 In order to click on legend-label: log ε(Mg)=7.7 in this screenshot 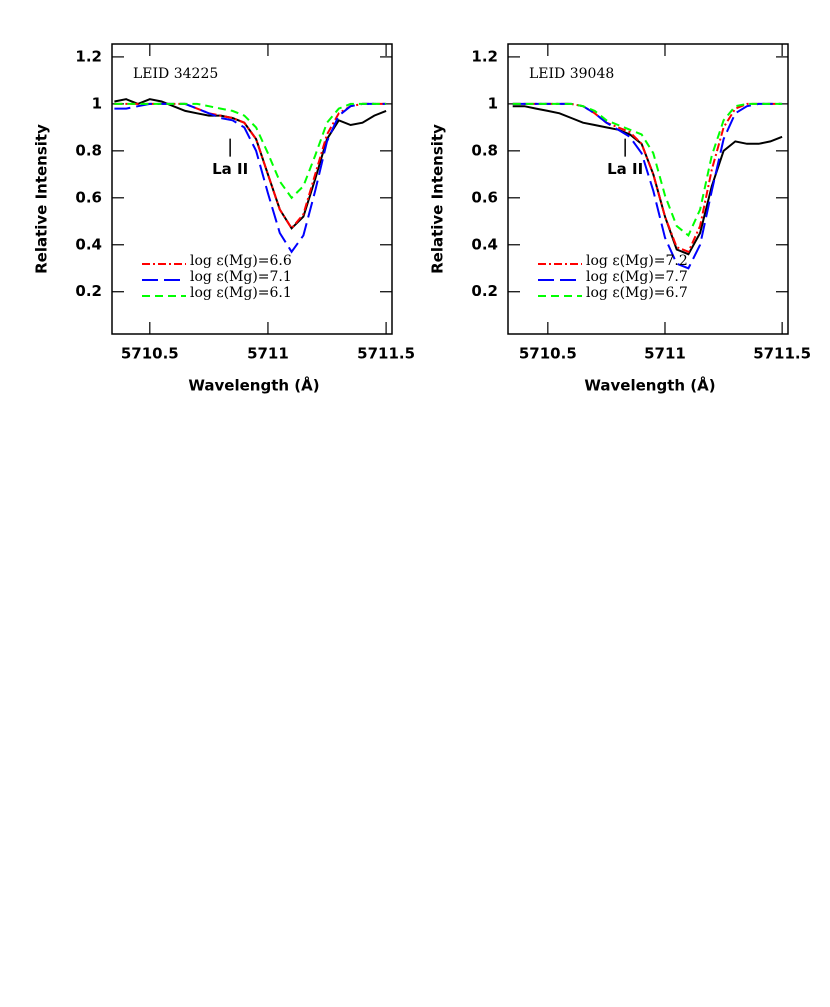, I will do `click(637, 277)`.